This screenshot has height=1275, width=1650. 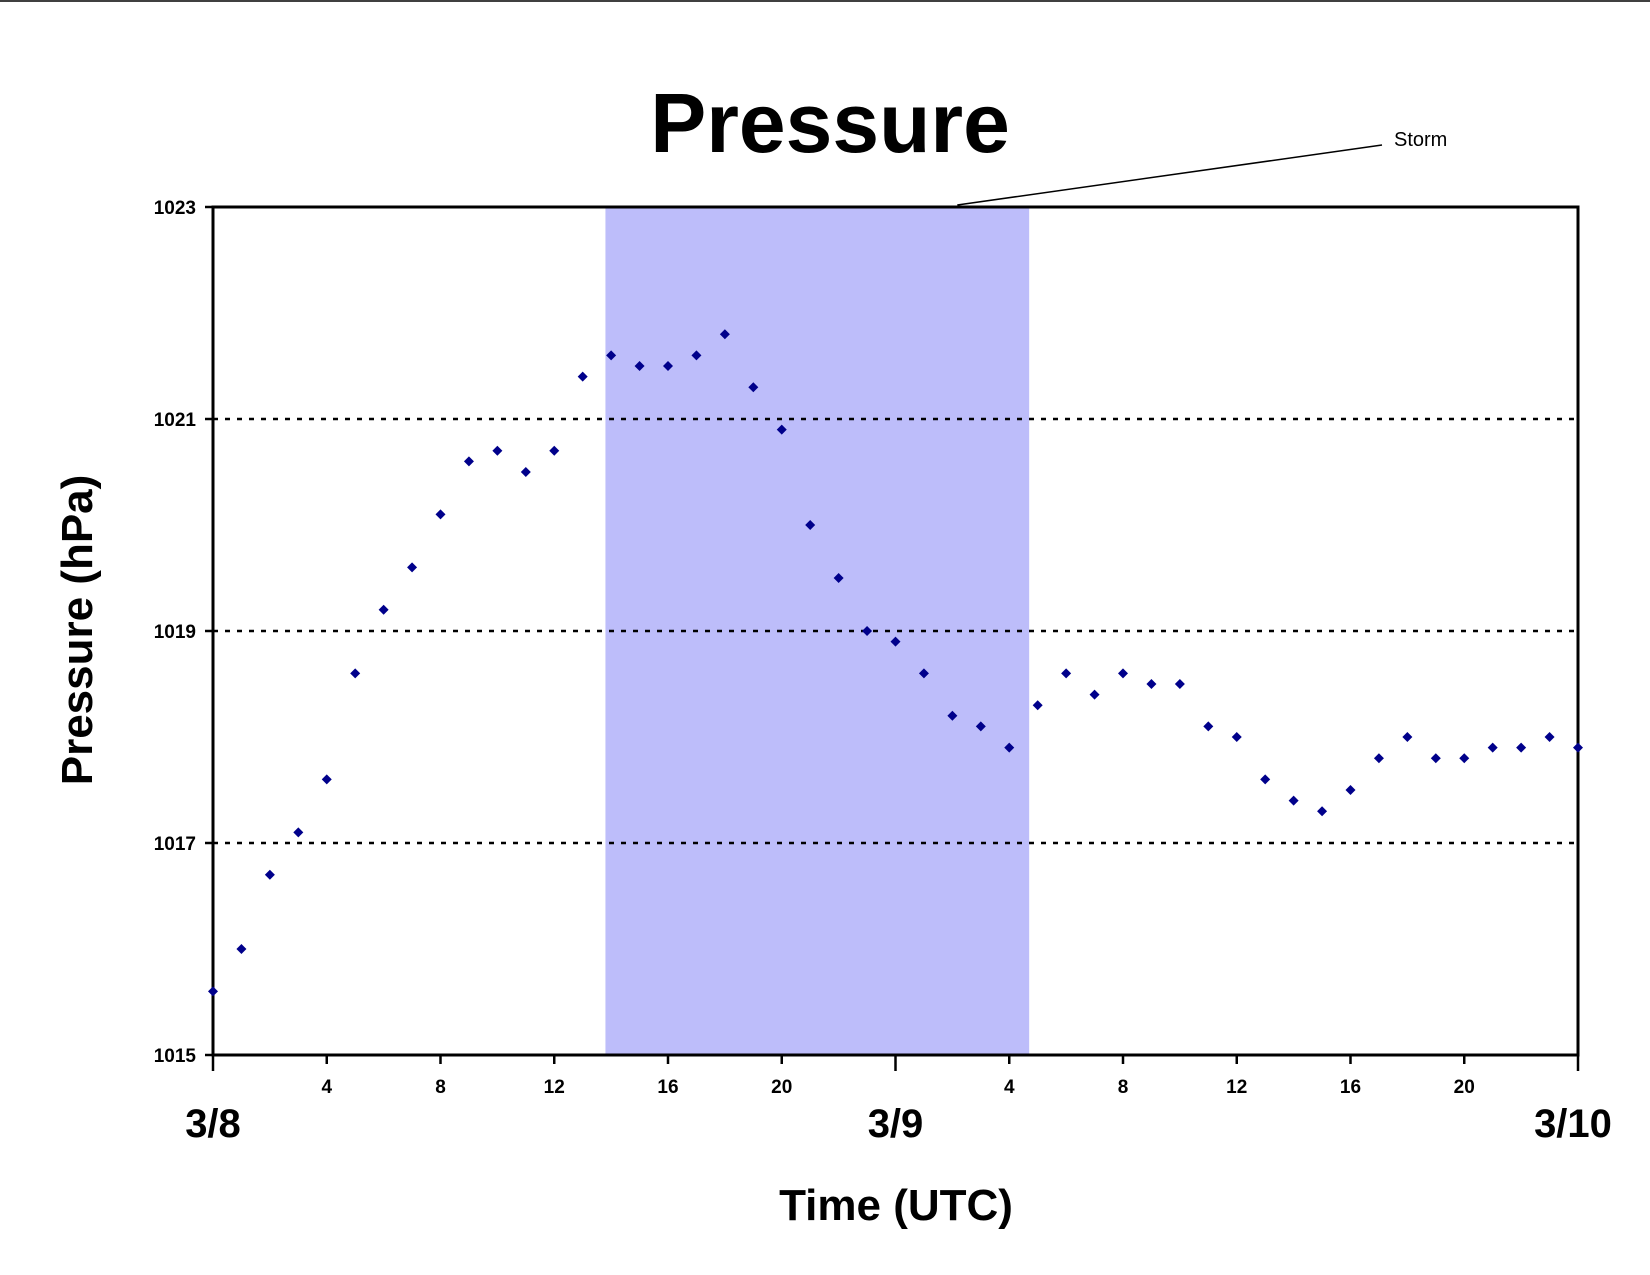 I want to click on day-label: 3/10, so click(x=1573, y=1124).